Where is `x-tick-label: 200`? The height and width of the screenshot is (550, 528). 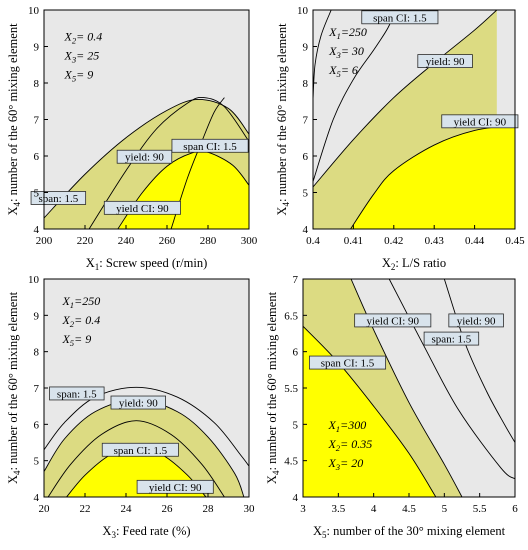
x-tick-label: 200 is located at coordinates (44, 241).